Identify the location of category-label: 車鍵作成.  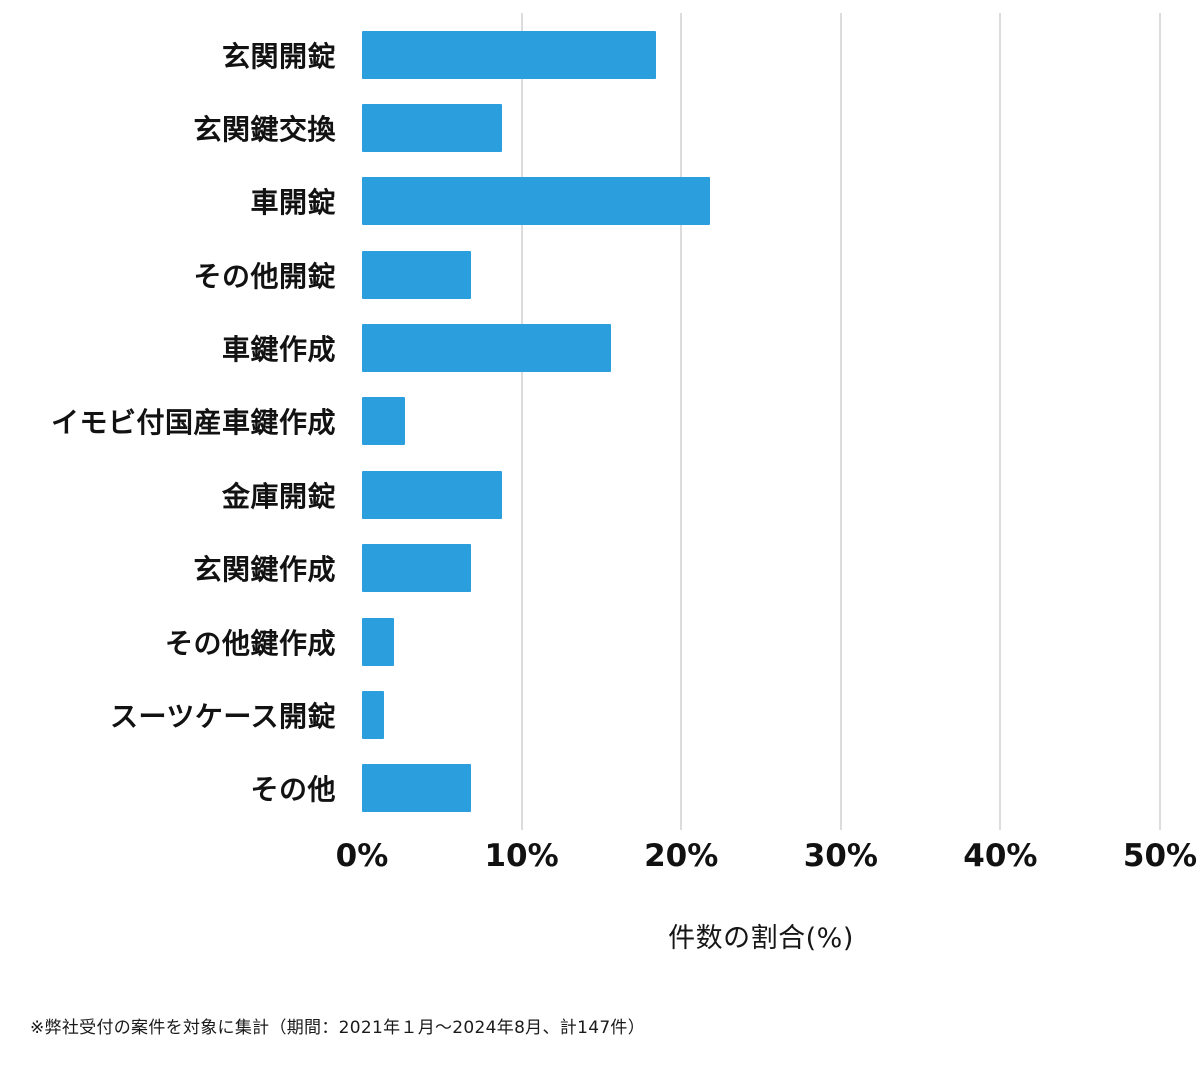
(278, 350).